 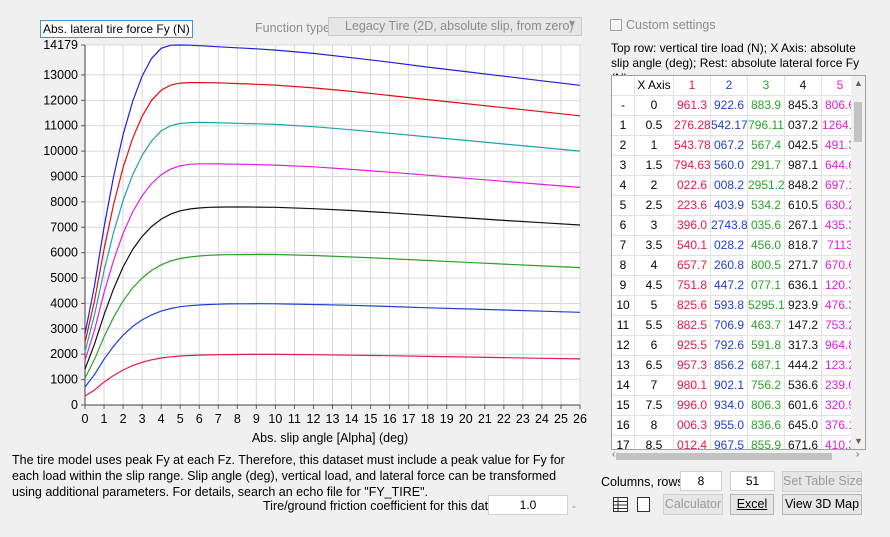 I want to click on table-cell: 560.0, so click(x=729, y=166).